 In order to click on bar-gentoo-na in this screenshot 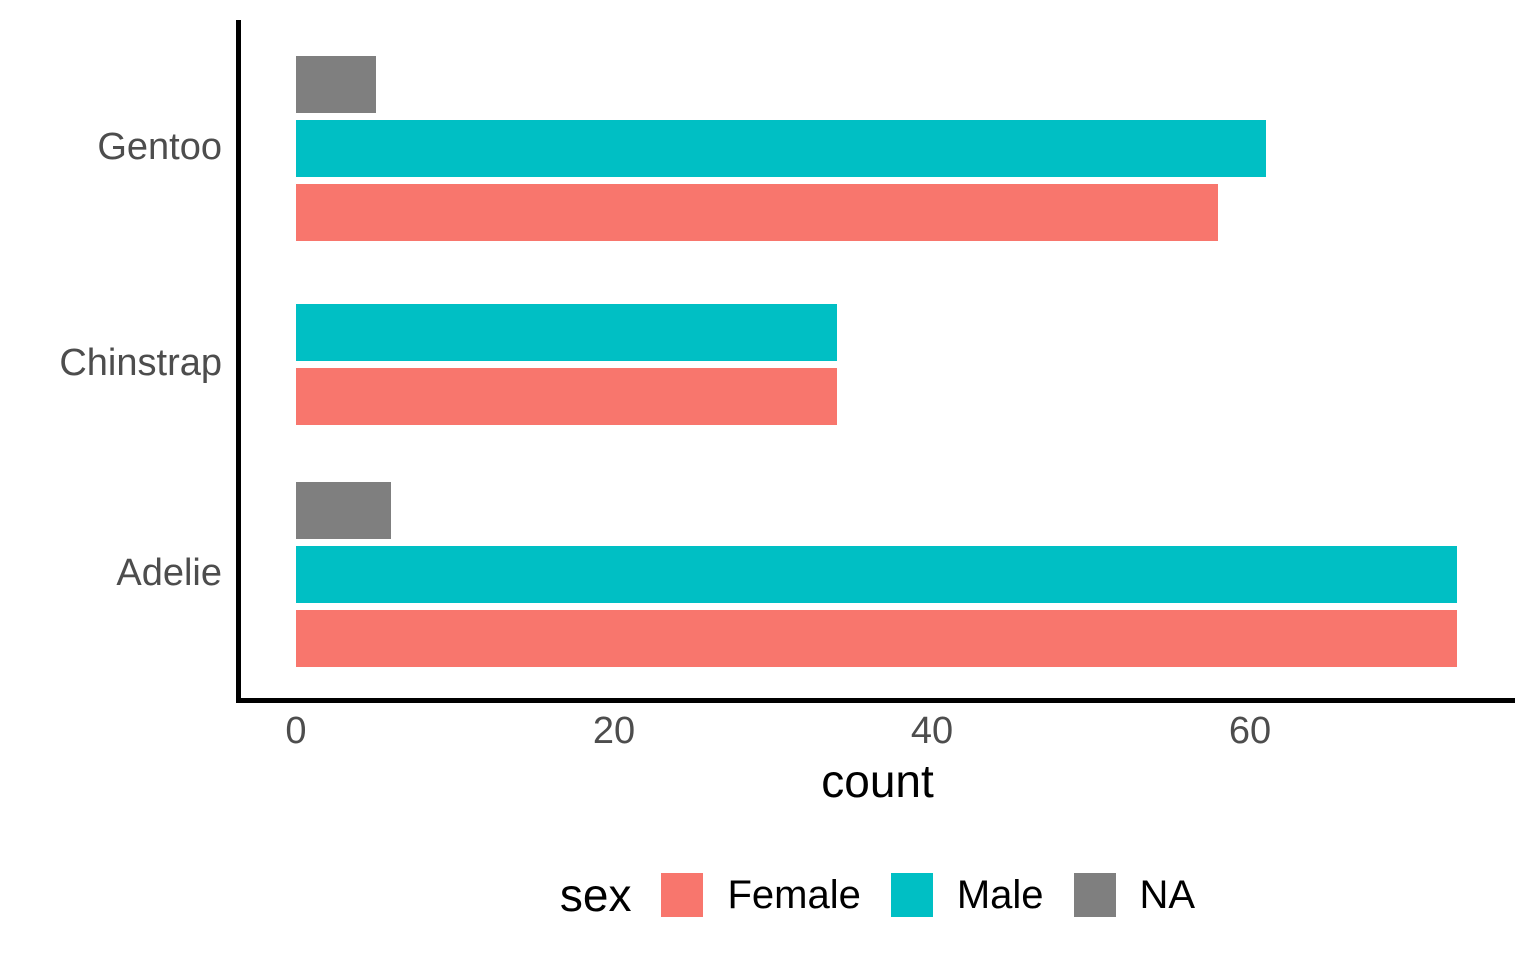, I will do `click(336, 84)`.